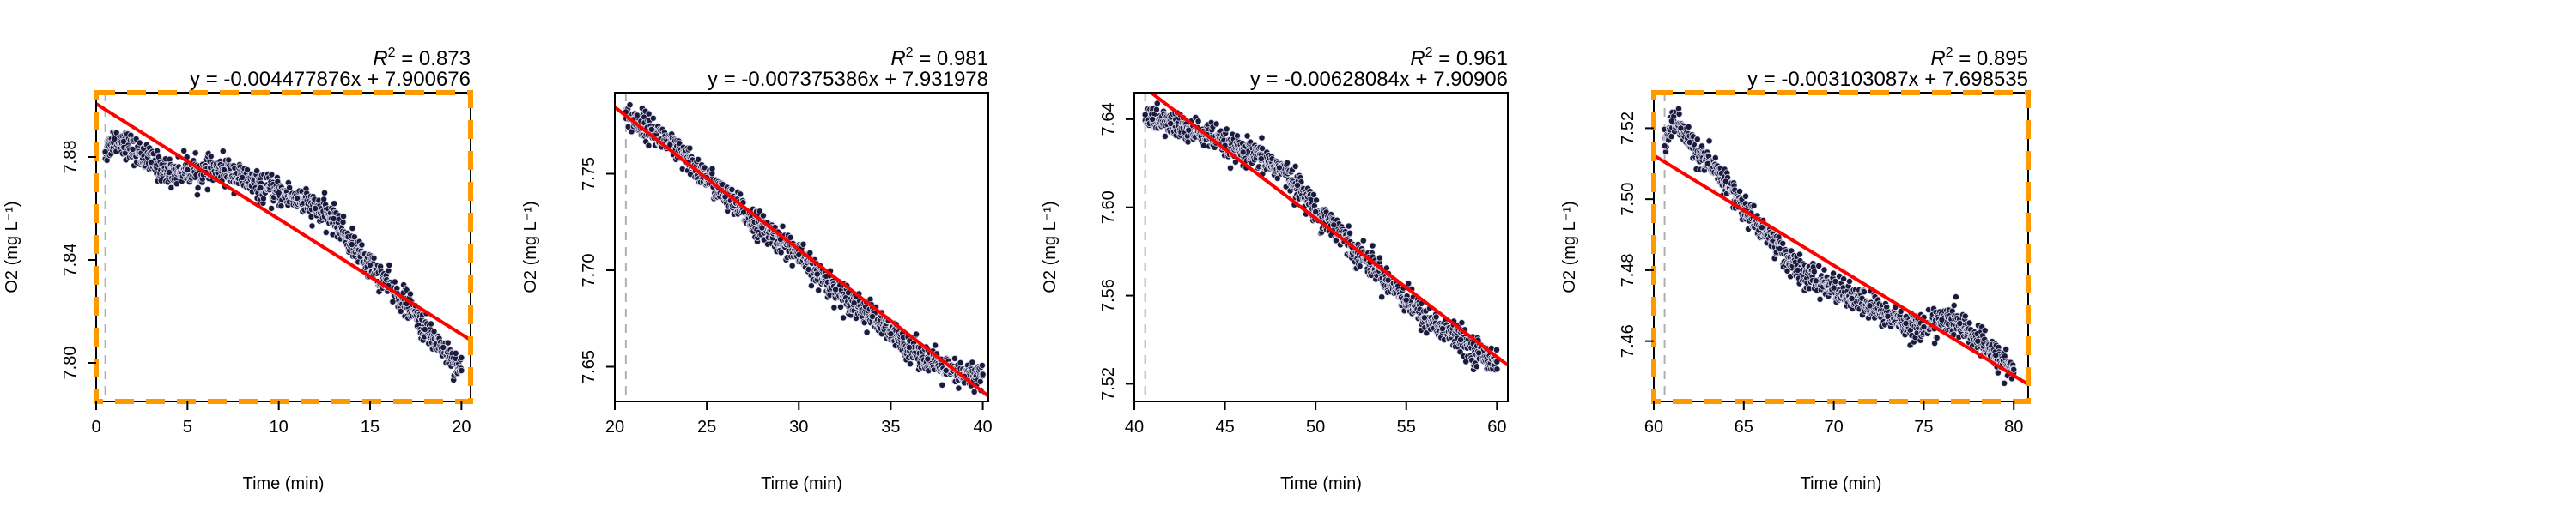  I want to click on y-tick-label: 7.88, so click(70, 157).